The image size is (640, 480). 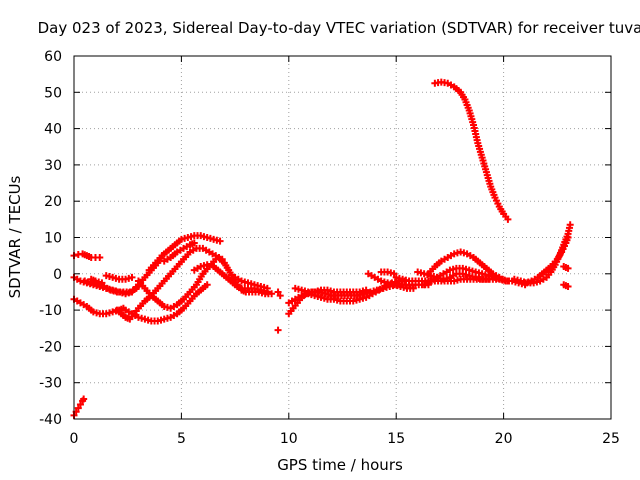 I want to click on series-arc-a, so click(x=79, y=407).